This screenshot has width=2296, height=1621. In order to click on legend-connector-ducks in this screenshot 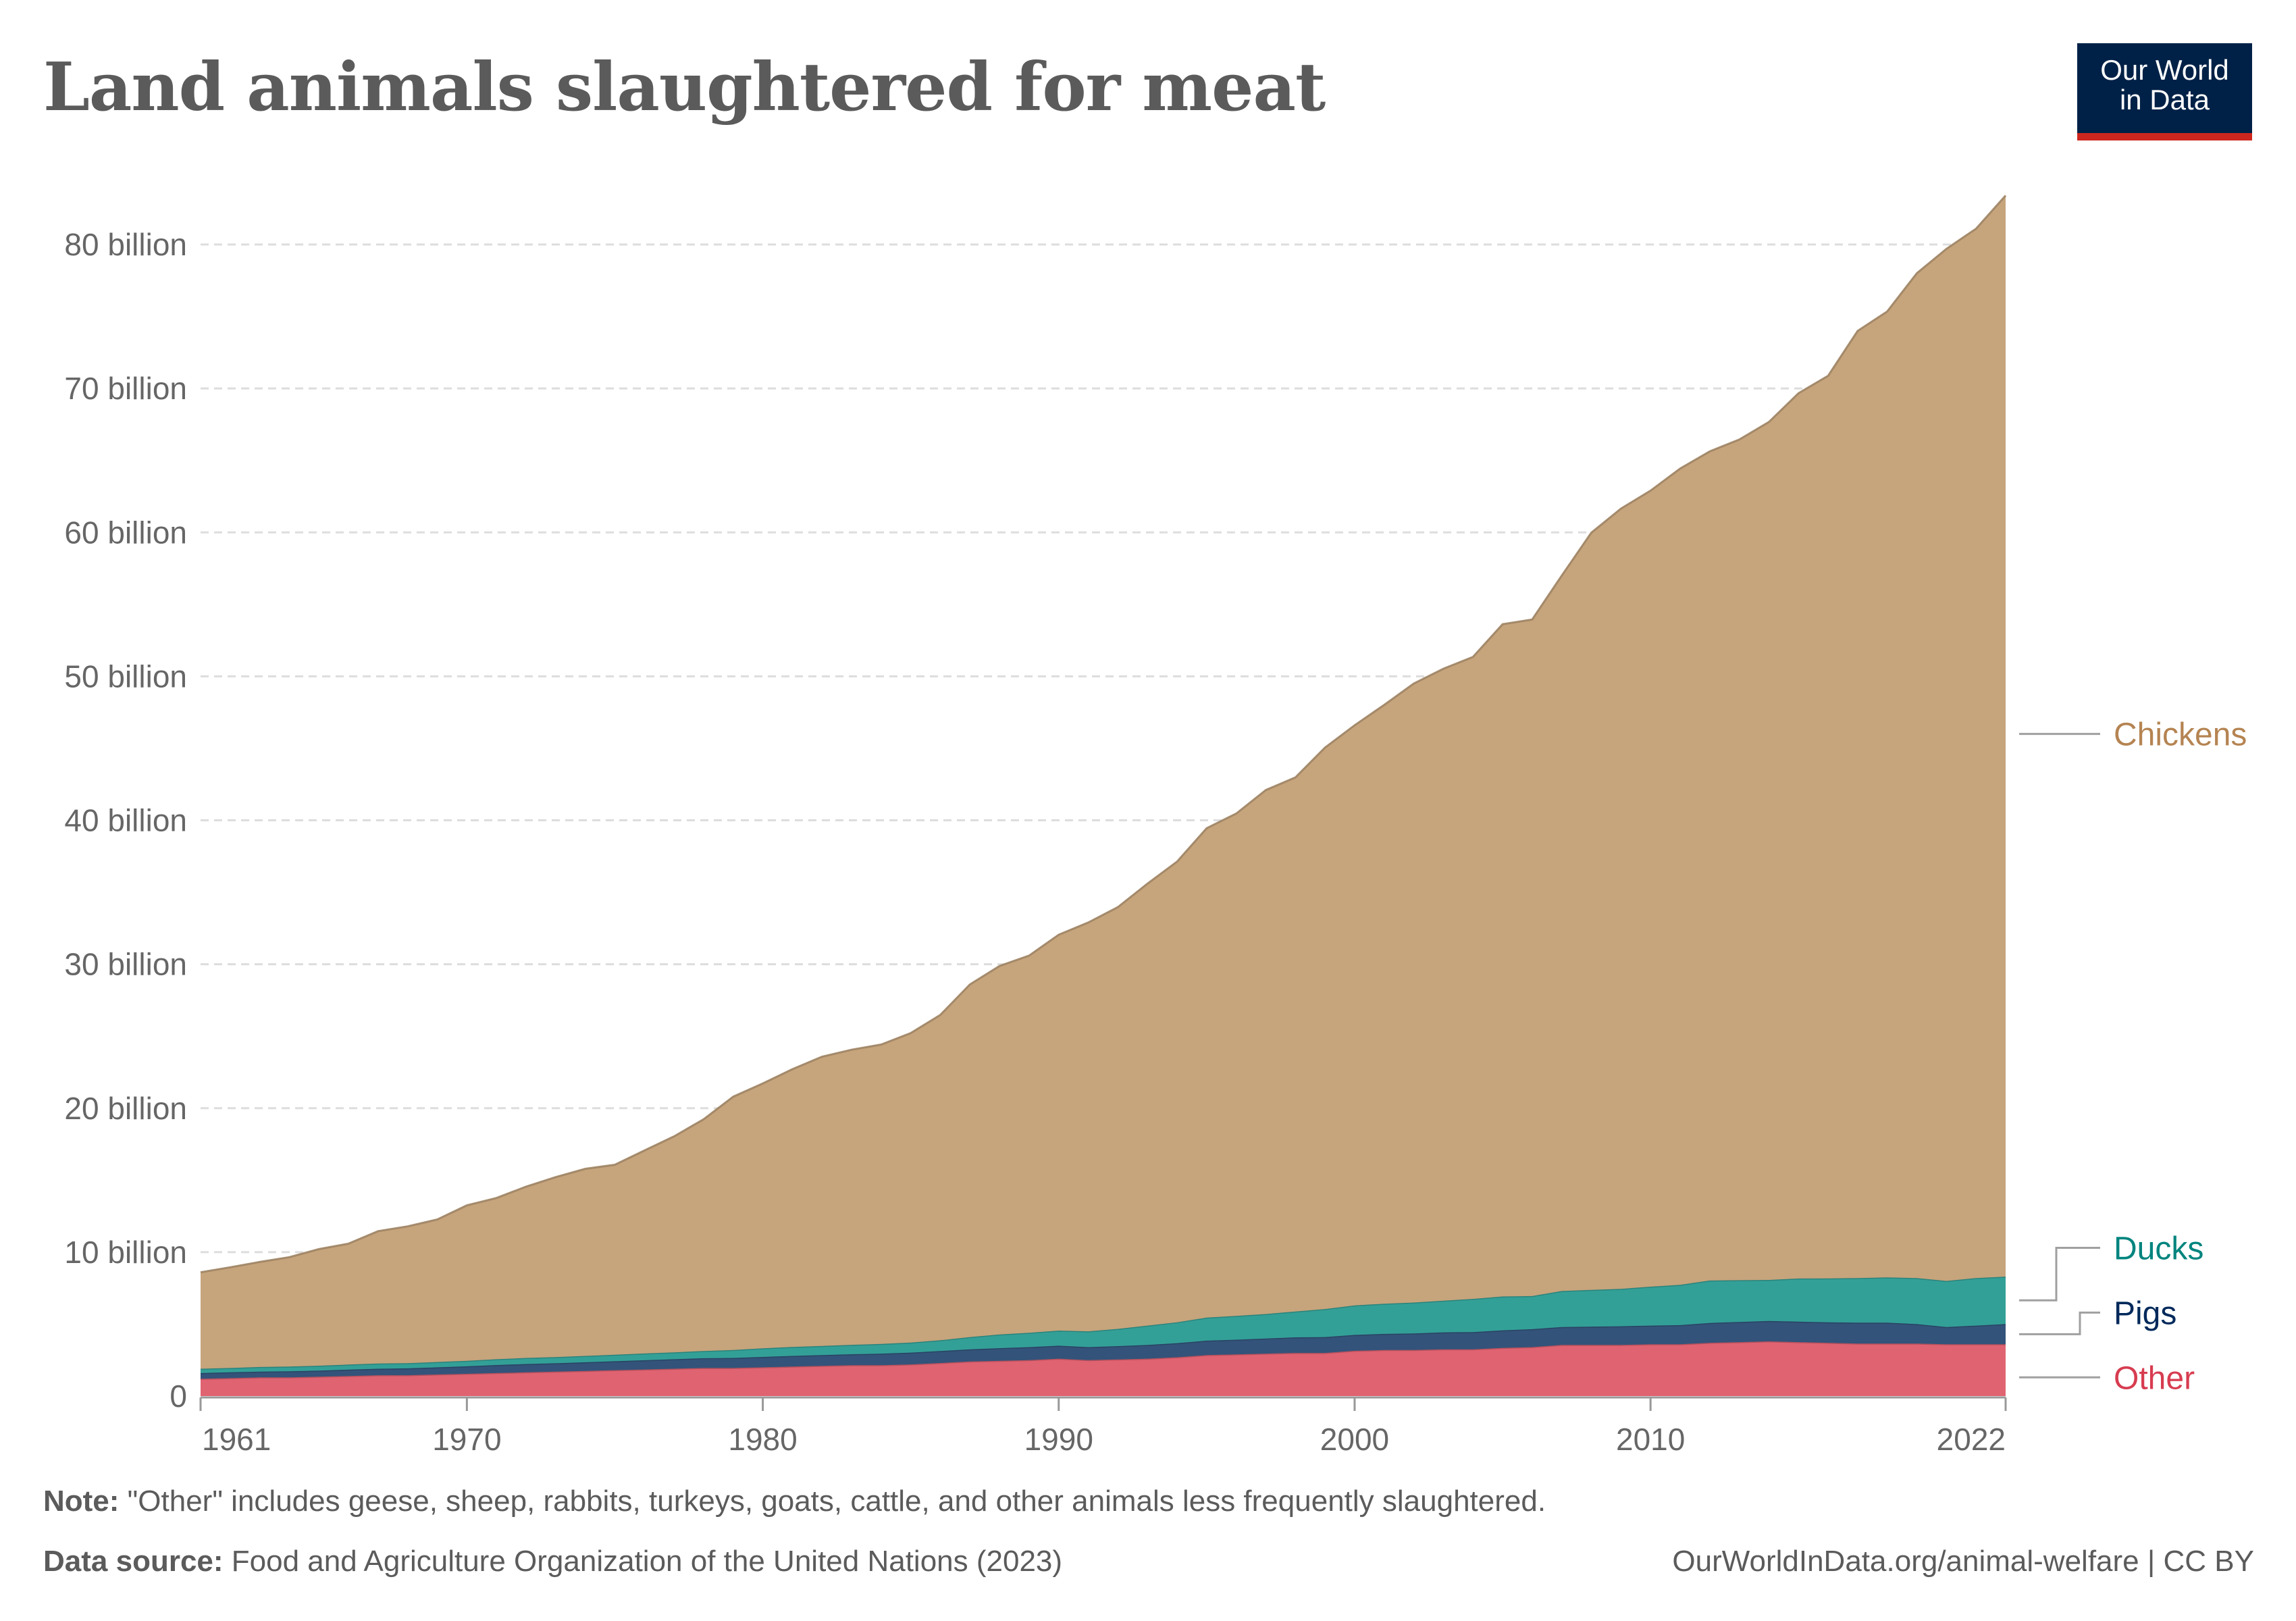, I will do `click(2059, 1274)`.